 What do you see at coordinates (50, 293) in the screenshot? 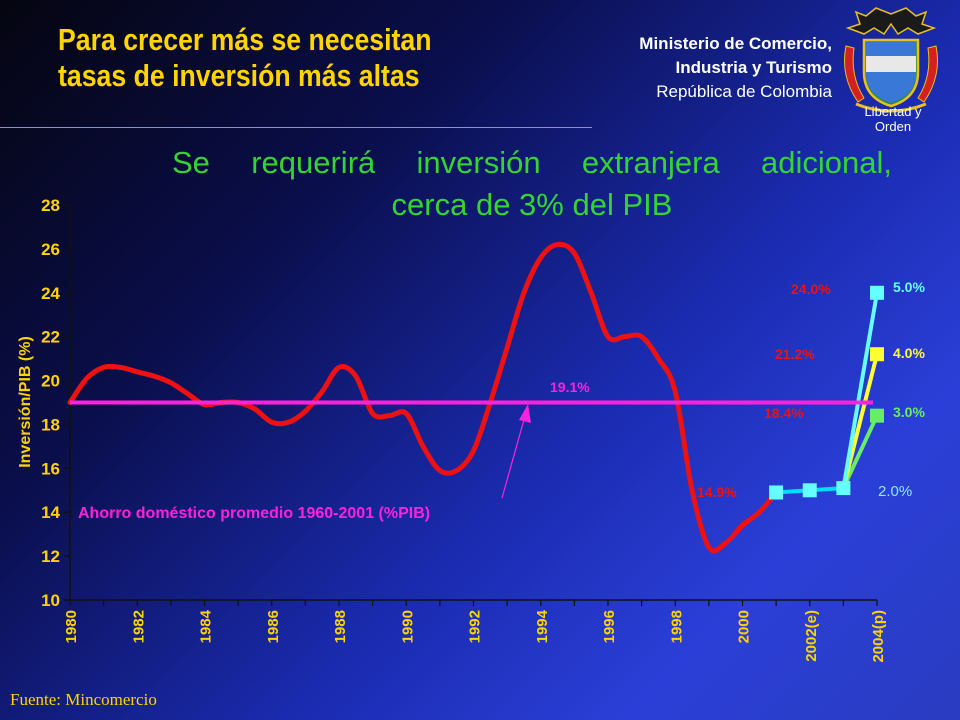
I see `y-tick-label: 24` at bounding box center [50, 293].